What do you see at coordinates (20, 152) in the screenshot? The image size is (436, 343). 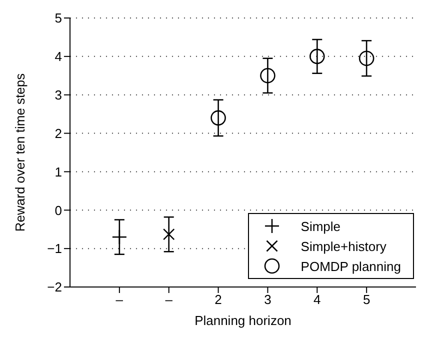 I see `y-axis-title: Reward over ten time steps` at bounding box center [20, 152].